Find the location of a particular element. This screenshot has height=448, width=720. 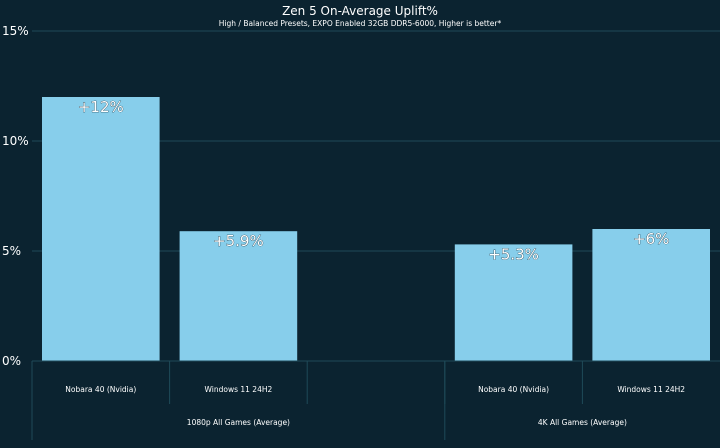

group-label: 4K All Games (Average) is located at coordinates (582, 422).